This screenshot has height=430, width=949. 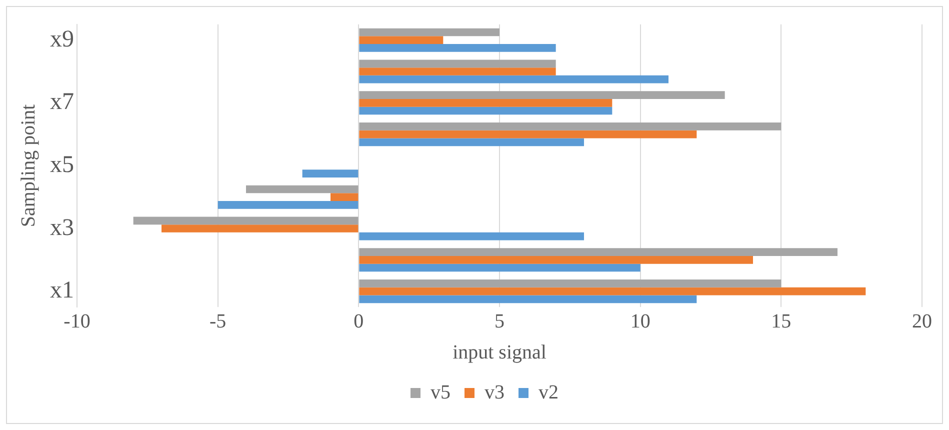 What do you see at coordinates (62, 102) in the screenshot?
I see `y-tick-label: x7` at bounding box center [62, 102].